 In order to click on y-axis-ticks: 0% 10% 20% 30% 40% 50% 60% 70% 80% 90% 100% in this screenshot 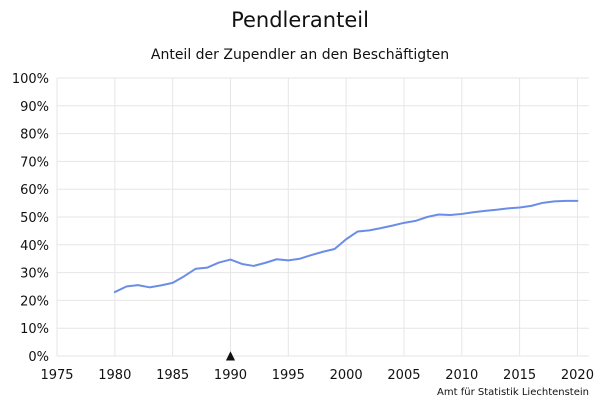, I will do `click(30, 218)`.